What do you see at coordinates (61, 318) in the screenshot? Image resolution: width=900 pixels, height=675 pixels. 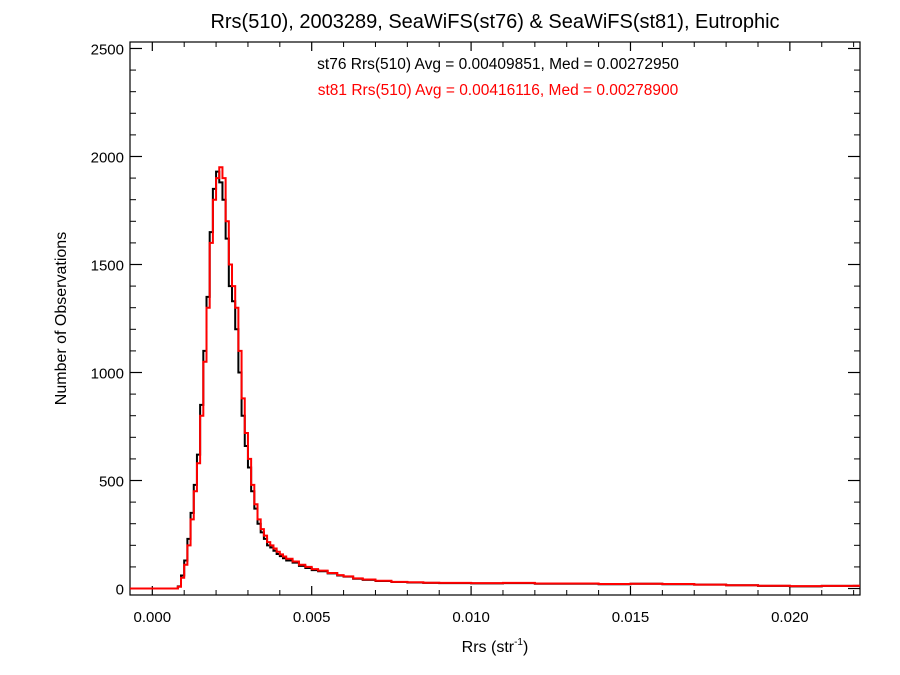 I see `y-axis-label: Number of Observations` at bounding box center [61, 318].